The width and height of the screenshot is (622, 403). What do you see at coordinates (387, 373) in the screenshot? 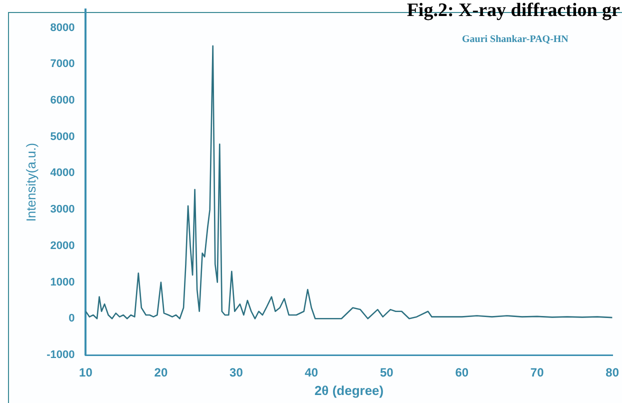
I see `x-tick-label: 50` at bounding box center [387, 373].